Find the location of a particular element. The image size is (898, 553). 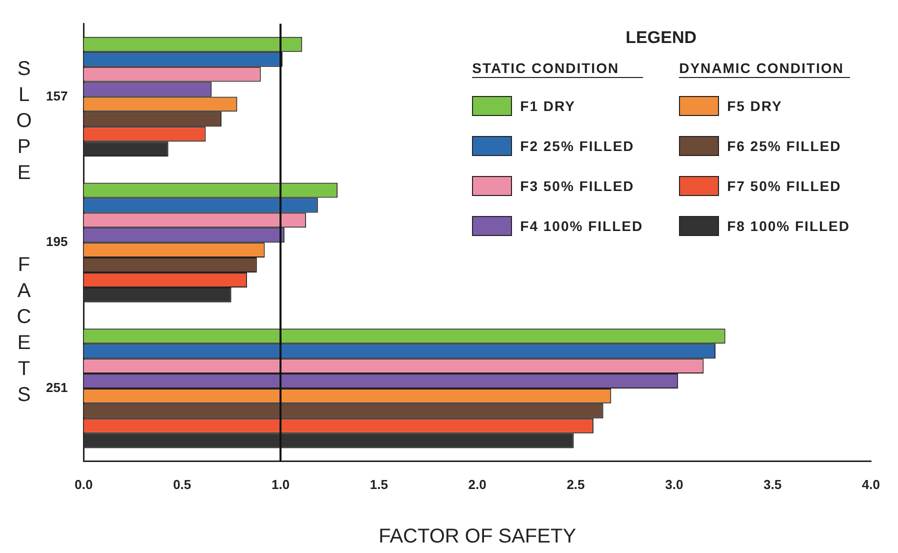

legend-label: F7 50% FILLED is located at coordinates (784, 186).